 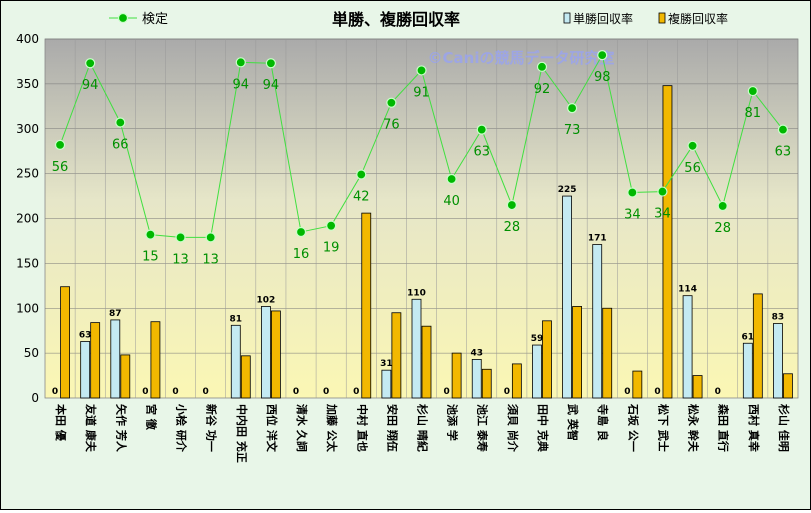 What do you see at coordinates (396, 19) in the screenshot?
I see `chart-title: 単勝、複勝回収率` at bounding box center [396, 19].